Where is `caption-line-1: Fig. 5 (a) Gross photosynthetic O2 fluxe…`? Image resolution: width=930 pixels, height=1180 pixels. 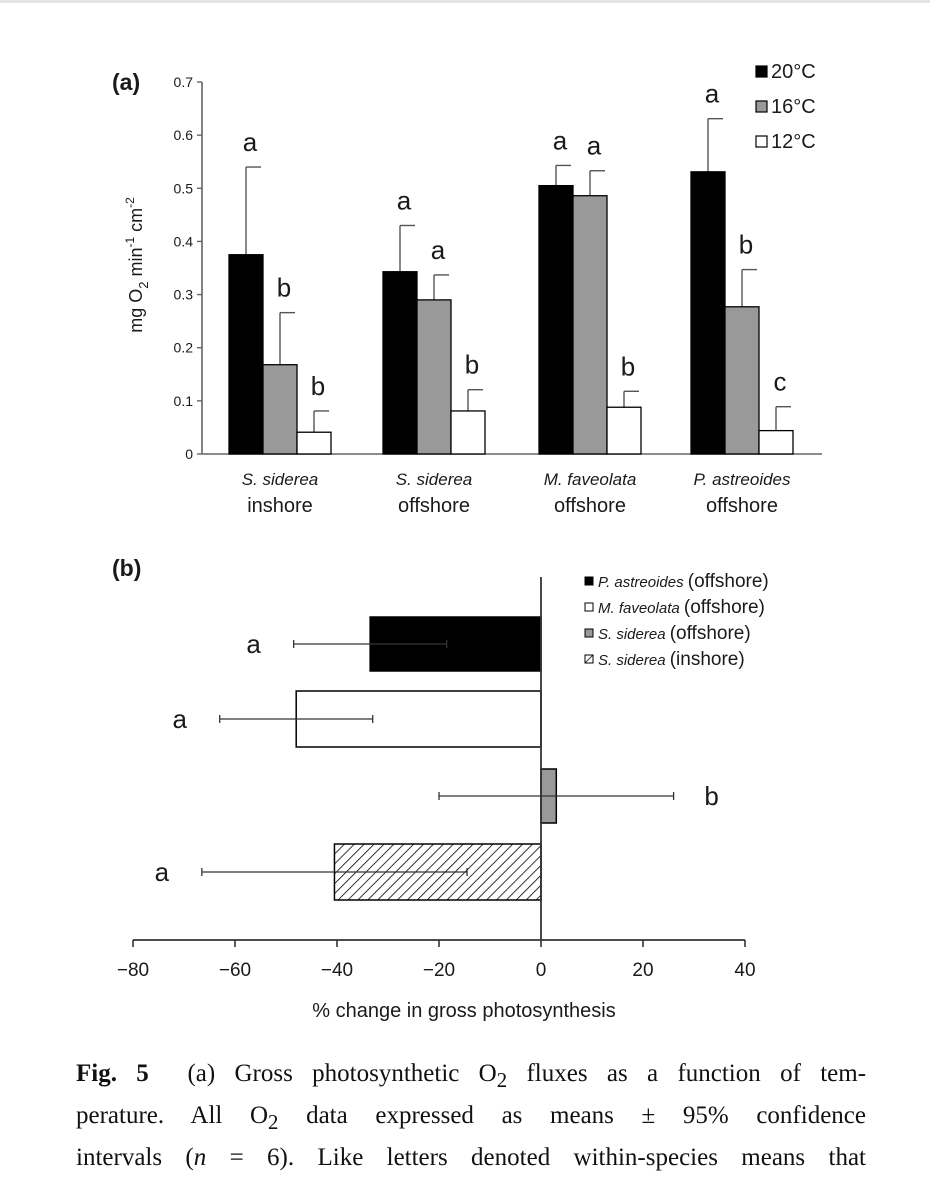 caption-line-1: Fig. 5 (a) Gross photosynthetic O2 fluxe… is located at coordinates (471, 1076).